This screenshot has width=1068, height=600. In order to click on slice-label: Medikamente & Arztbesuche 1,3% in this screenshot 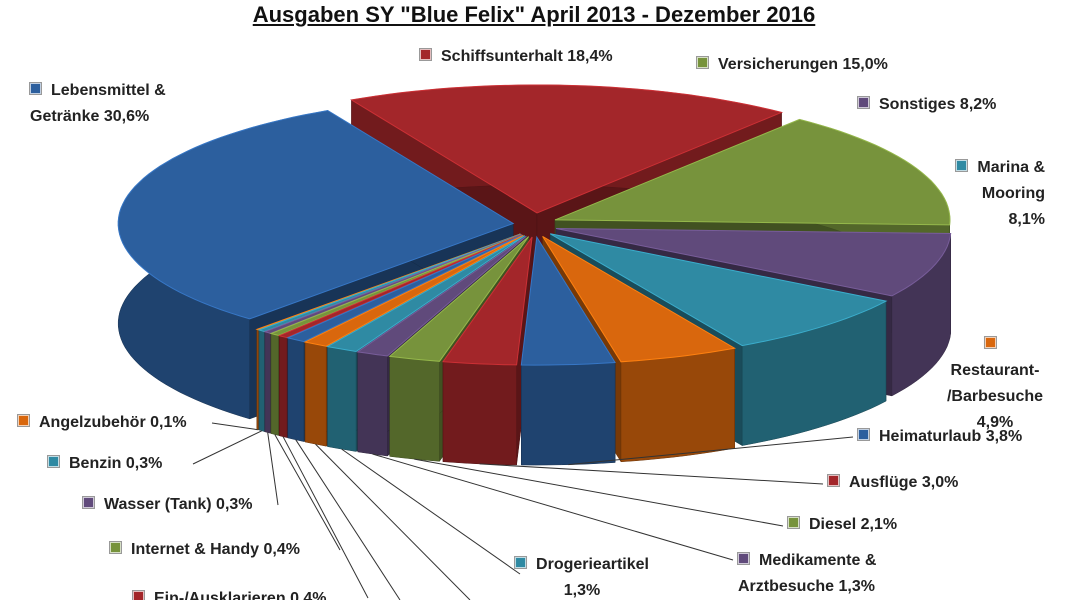, I will do `click(807, 574)`.